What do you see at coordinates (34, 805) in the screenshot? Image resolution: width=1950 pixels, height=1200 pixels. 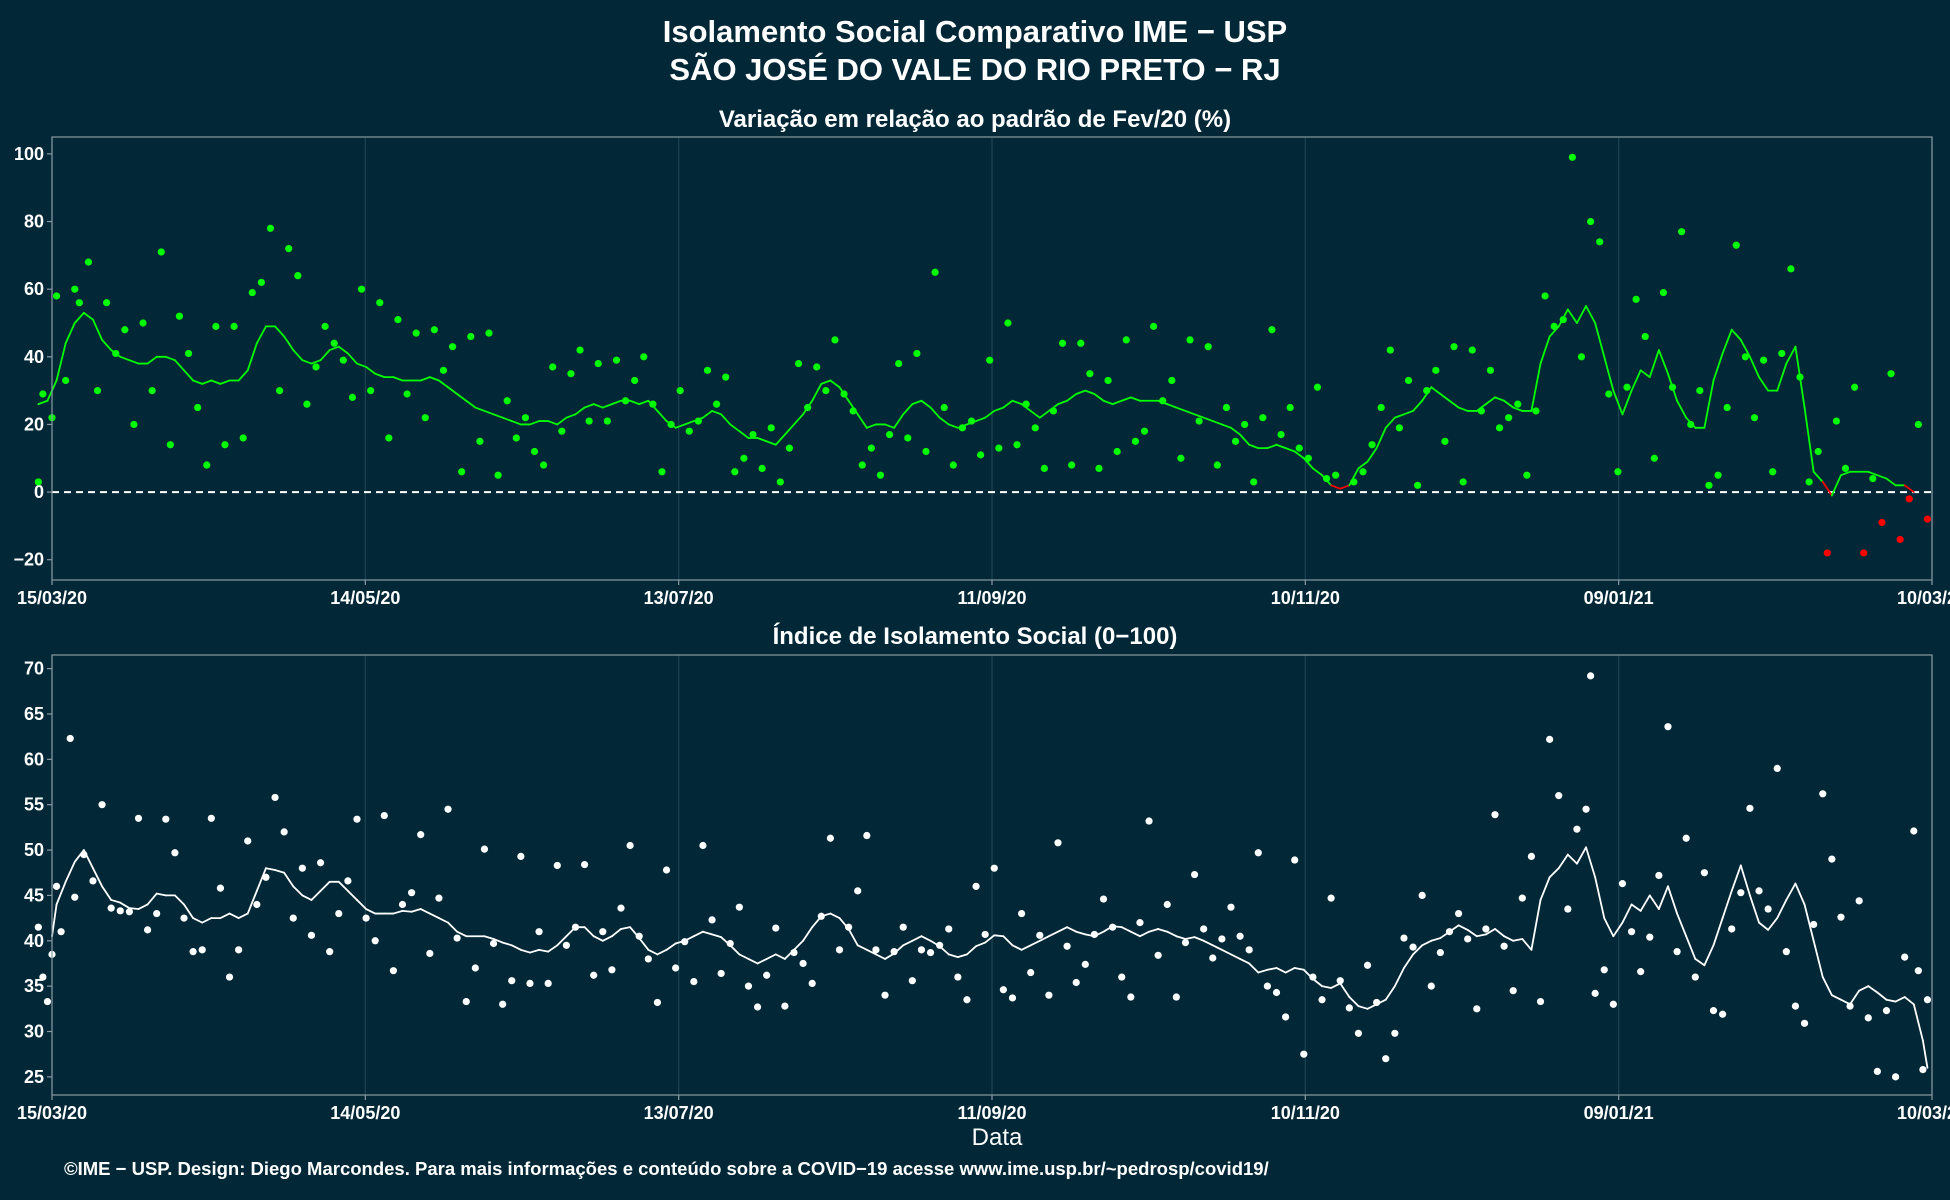 I see `y-tick-label: 55` at bounding box center [34, 805].